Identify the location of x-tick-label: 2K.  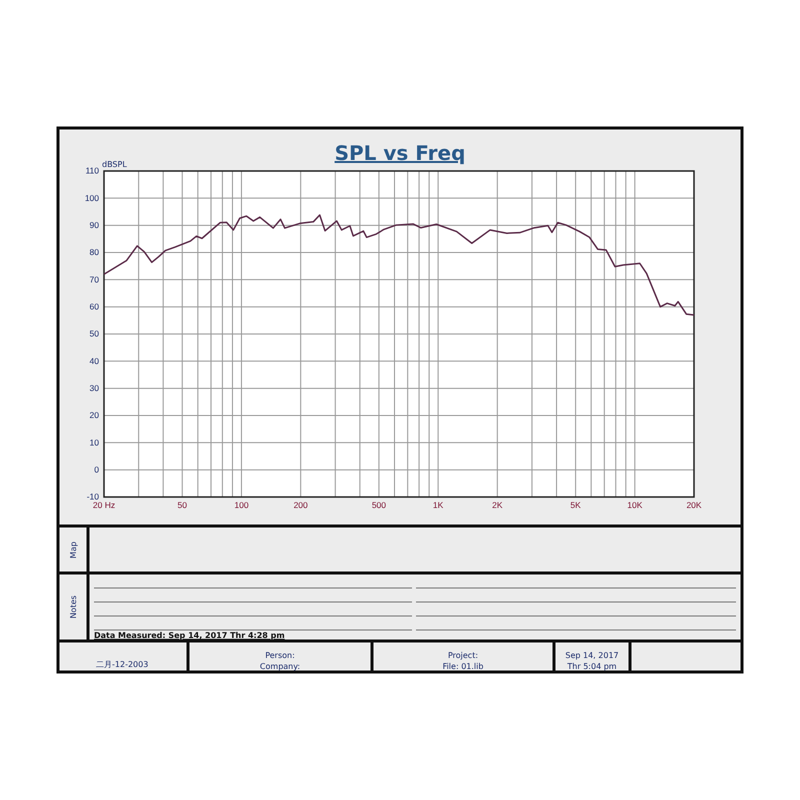
(497, 505).